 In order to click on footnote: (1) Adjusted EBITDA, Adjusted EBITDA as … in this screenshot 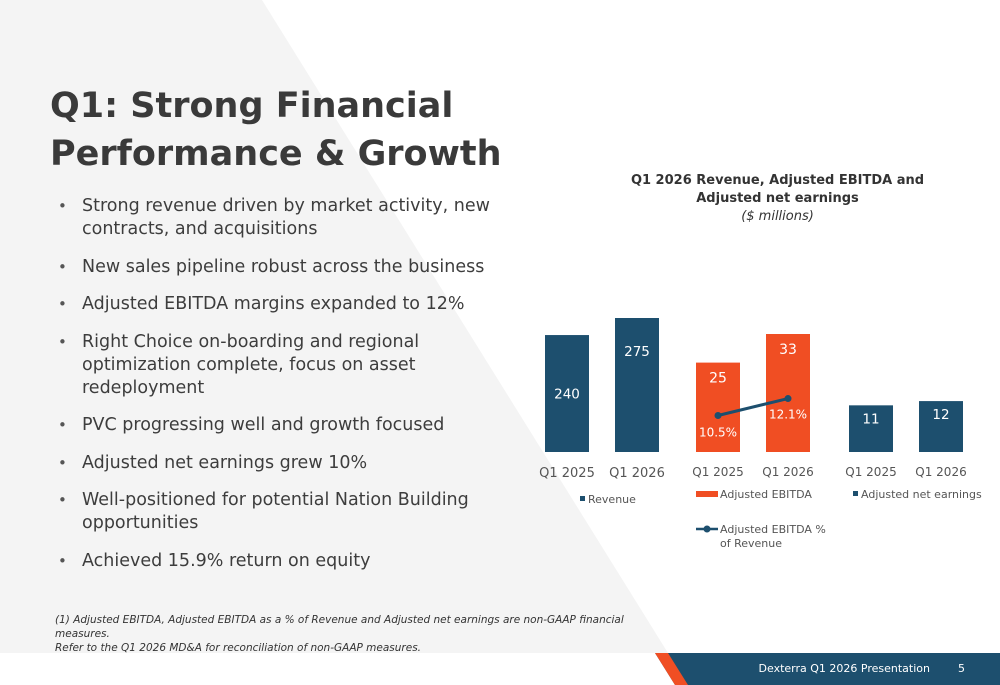, I will do `click(355, 634)`.